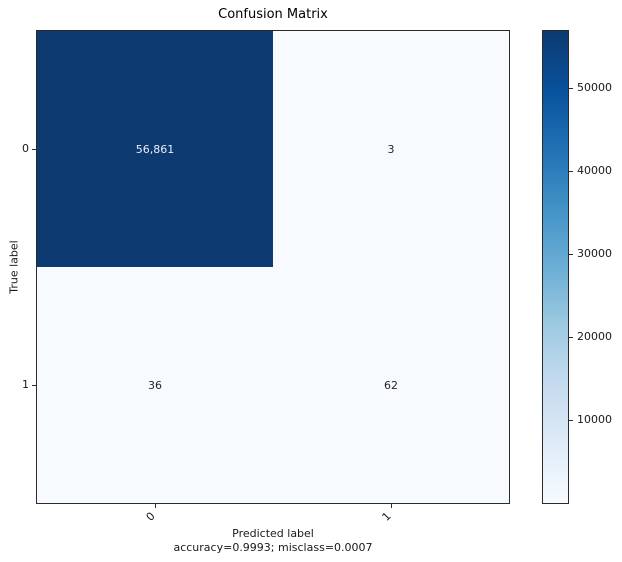 The image size is (622, 562). Describe the element at coordinates (594, 87) in the screenshot. I see `colorbar-tick-label: 50000` at that location.